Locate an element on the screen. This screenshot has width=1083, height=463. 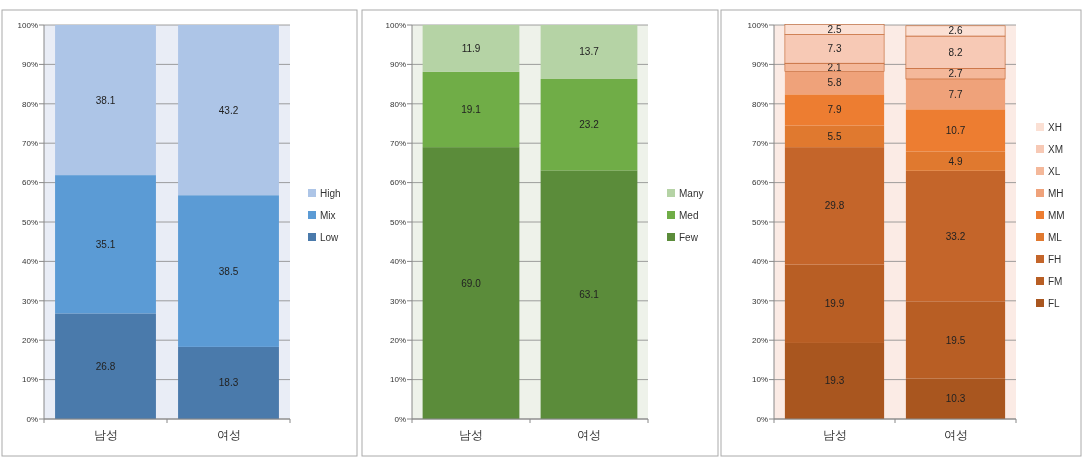
data-label: 23.2 is located at coordinates (589, 125).